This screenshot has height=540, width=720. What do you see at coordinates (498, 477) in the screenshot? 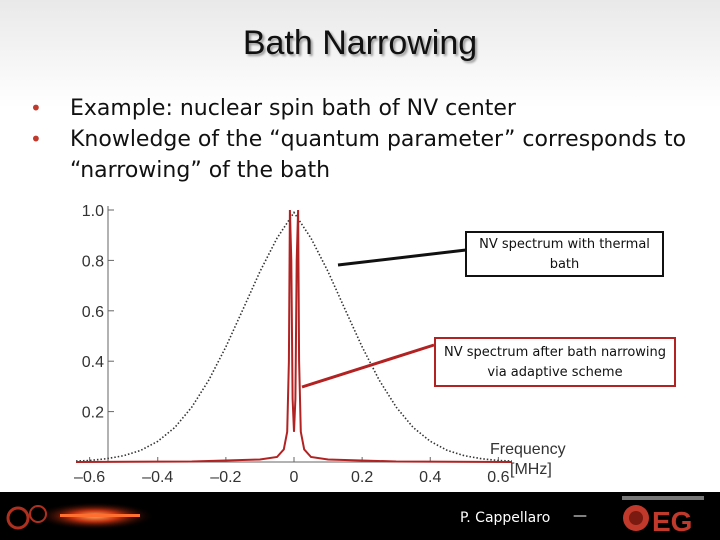
I see `x-tick-label: 0.6` at bounding box center [498, 477].